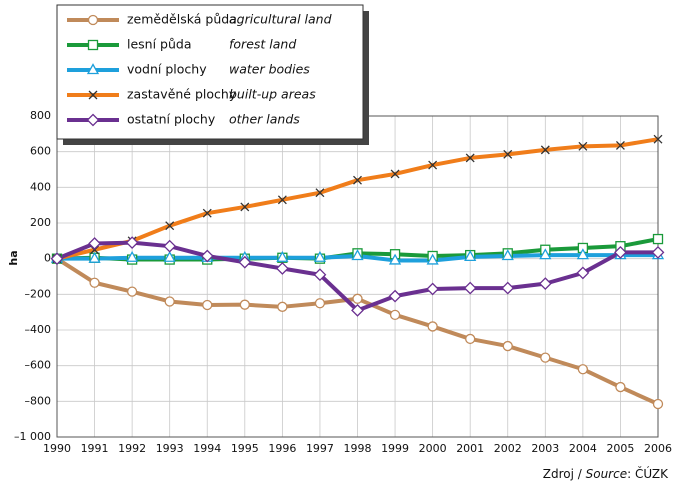 This screenshot has height=486, width=676. Describe the element at coordinates (564, 474) in the screenshot. I see `source-part: Zdroj /` at that location.